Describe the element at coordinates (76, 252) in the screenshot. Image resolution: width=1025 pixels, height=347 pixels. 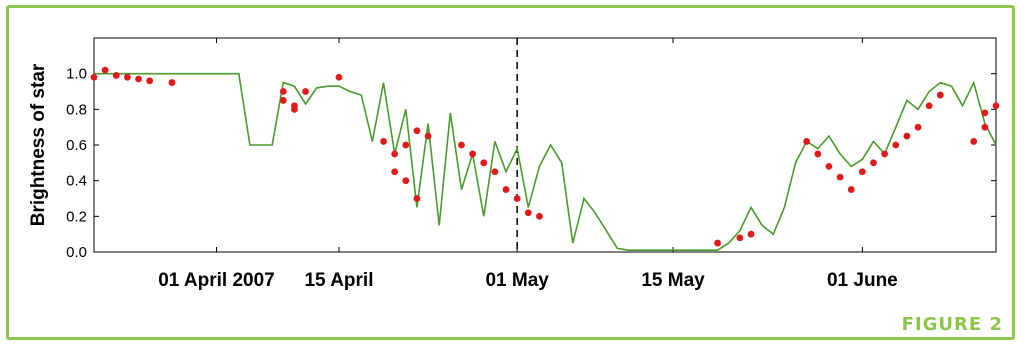
I see `y-tick-label: 0.0` at that location.